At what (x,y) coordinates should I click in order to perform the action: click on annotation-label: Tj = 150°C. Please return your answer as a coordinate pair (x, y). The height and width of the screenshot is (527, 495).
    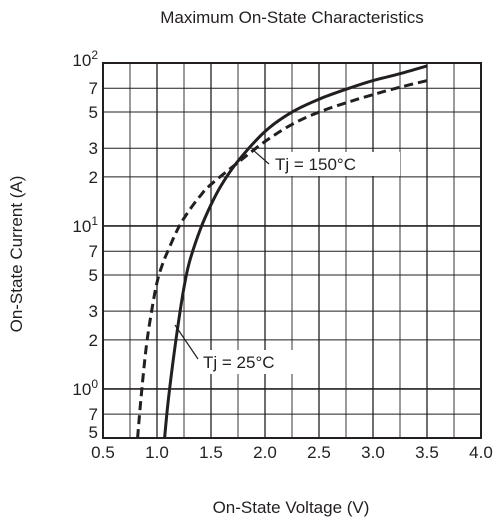
    Looking at the image, I should click on (315, 164).